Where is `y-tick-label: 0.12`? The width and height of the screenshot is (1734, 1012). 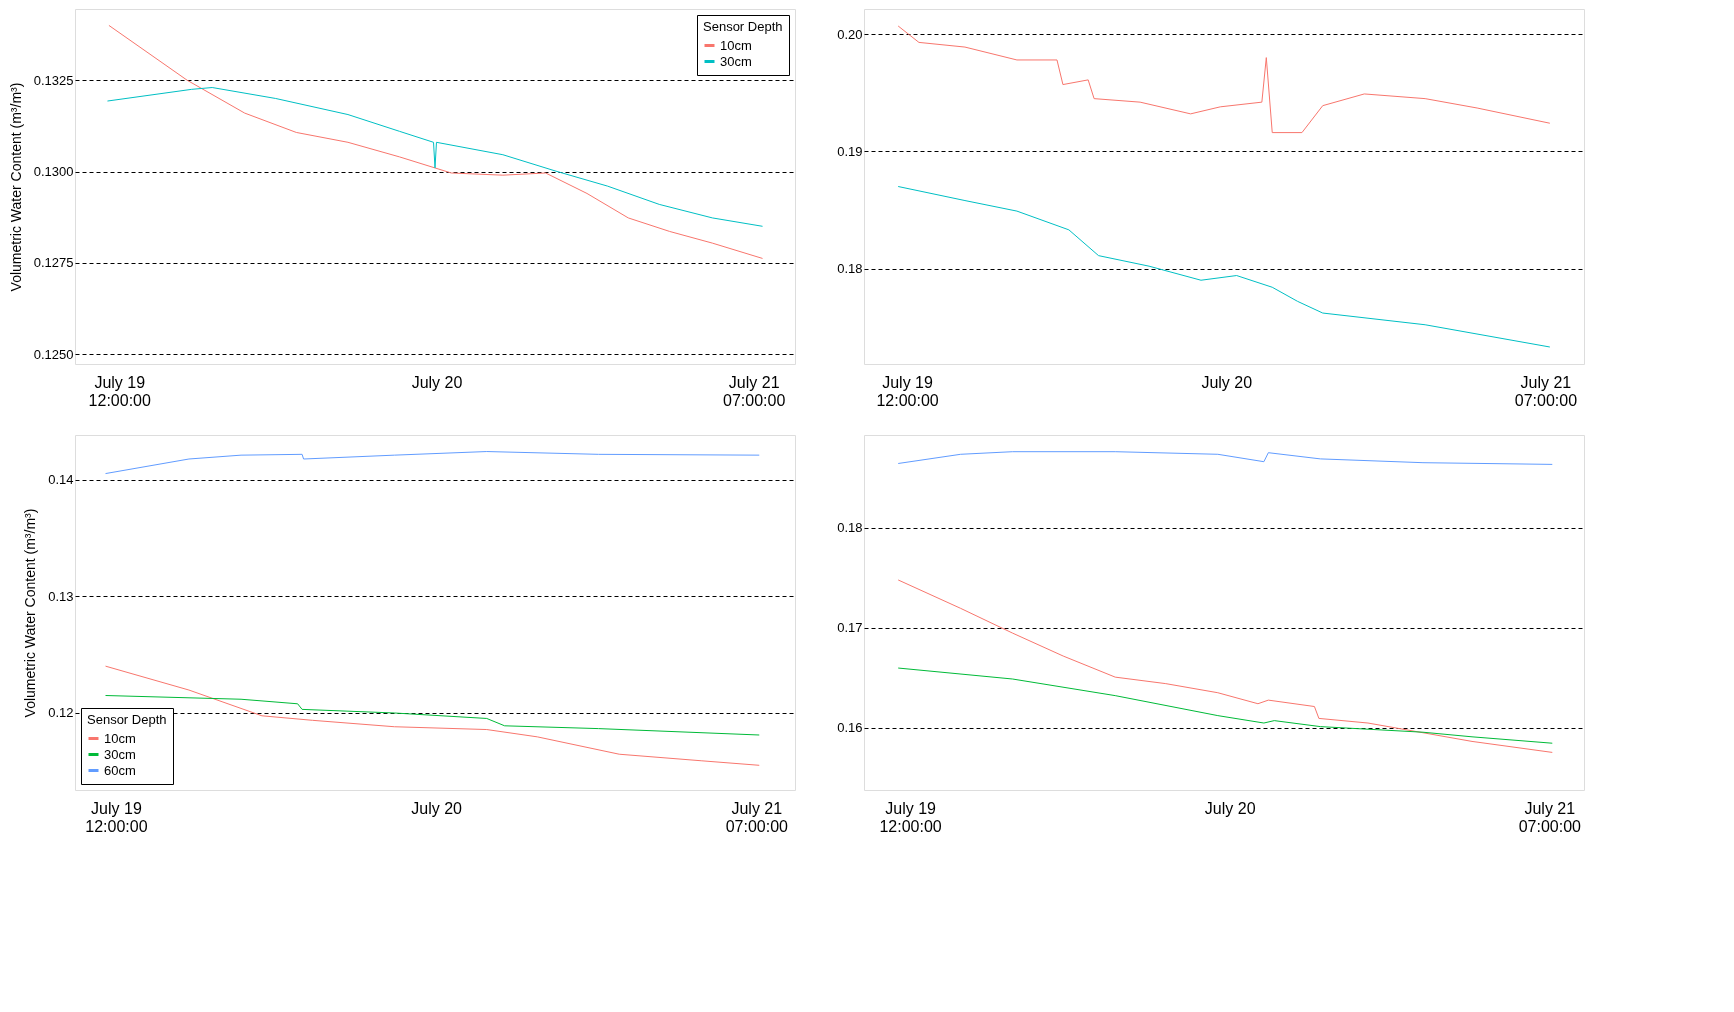 y-tick-label: 0.12 is located at coordinates (61, 713).